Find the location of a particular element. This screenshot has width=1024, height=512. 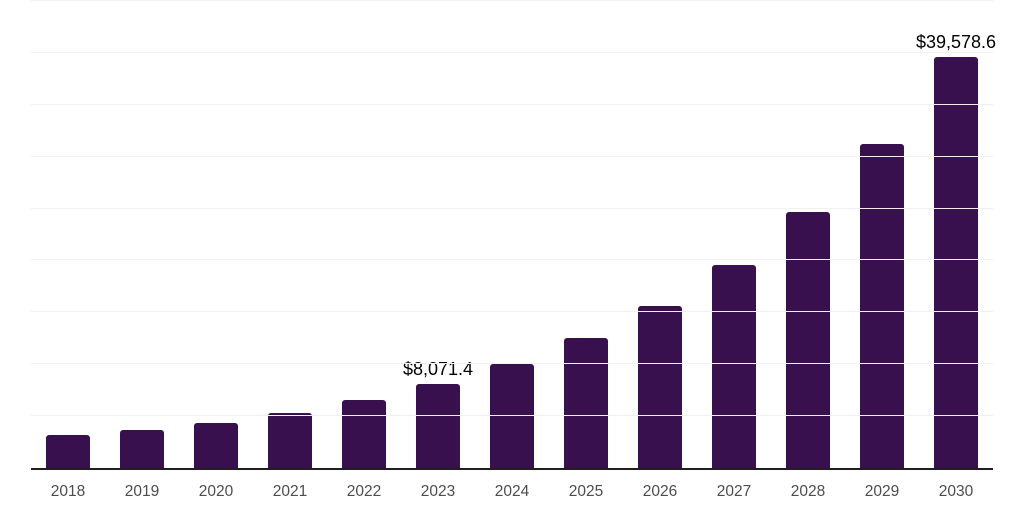

bar-column-2028 is located at coordinates (808, 234).